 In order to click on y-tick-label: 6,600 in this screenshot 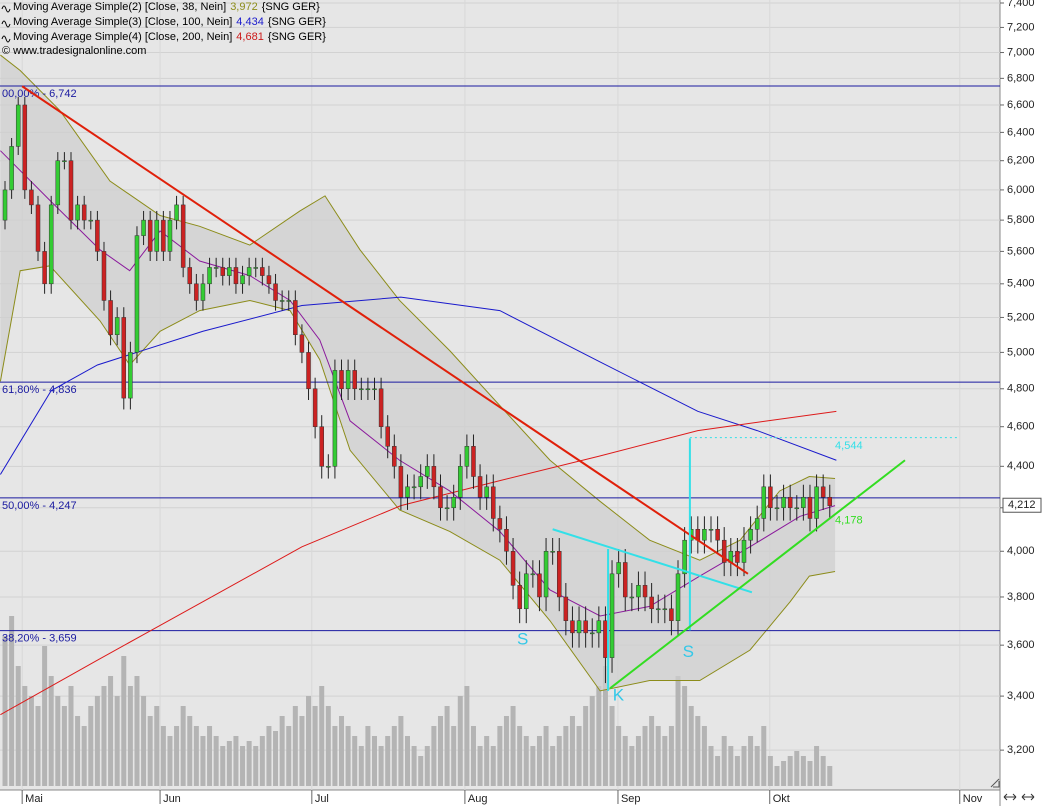, I will do `click(1021, 105)`.